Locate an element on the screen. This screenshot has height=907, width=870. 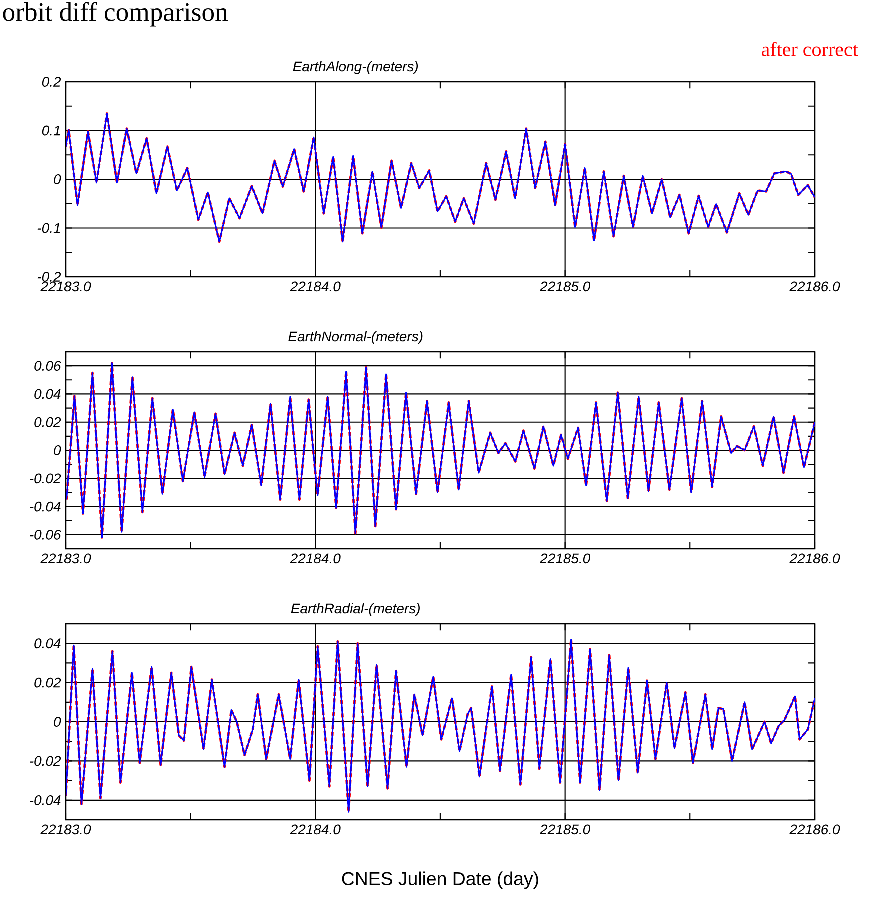
x-axis-title: CNES Julien Date (day) is located at coordinates (440, 881).